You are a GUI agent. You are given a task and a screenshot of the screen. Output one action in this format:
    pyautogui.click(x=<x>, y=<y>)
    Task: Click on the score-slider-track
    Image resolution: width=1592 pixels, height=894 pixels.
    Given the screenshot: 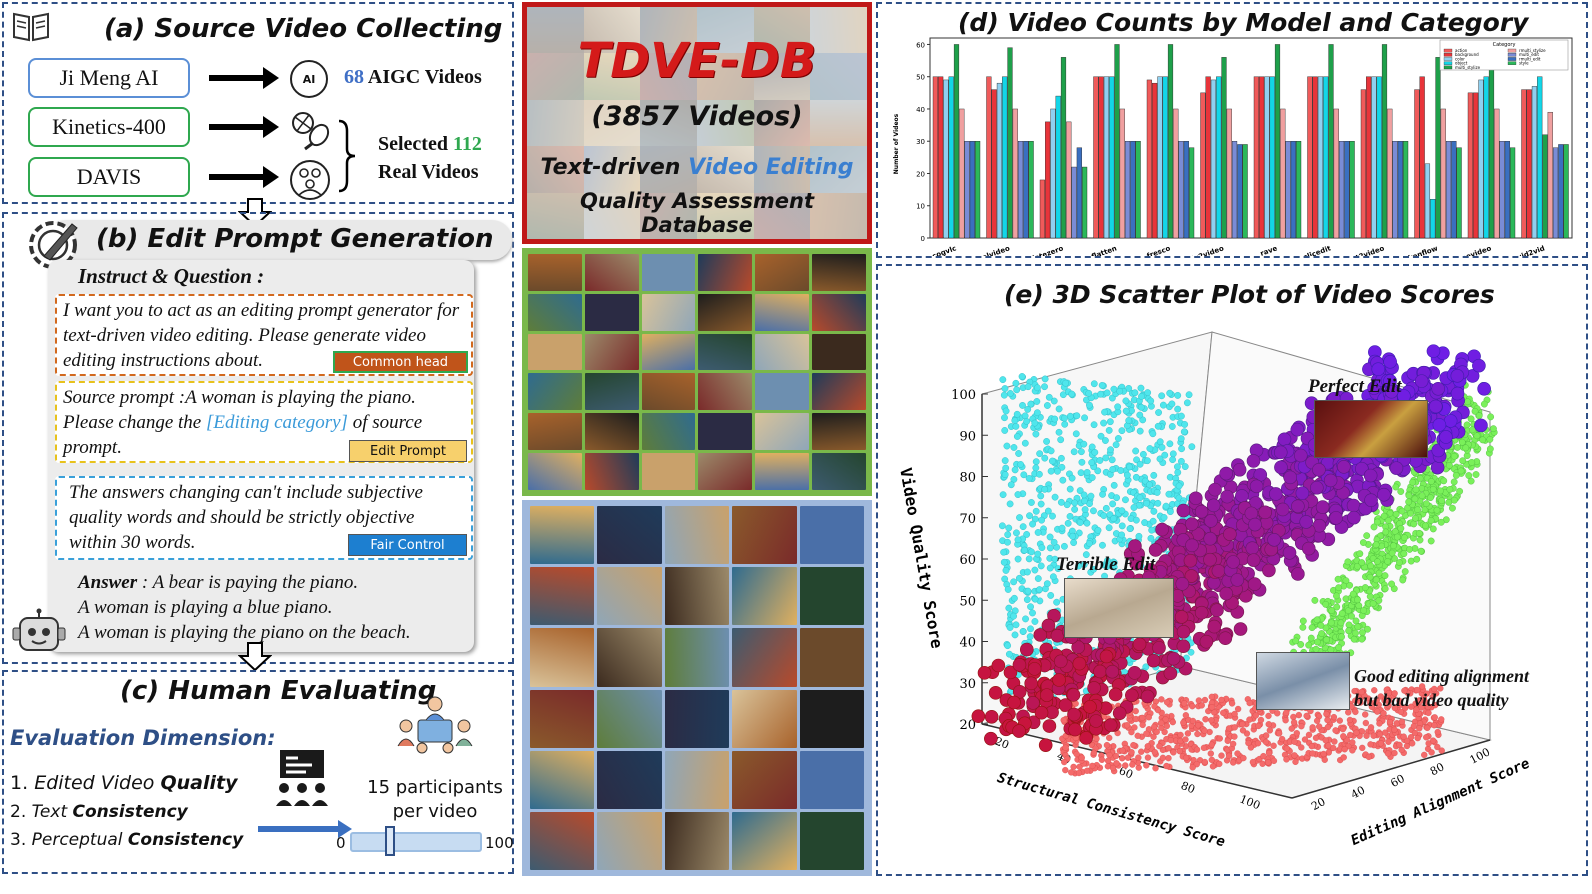 What is the action you would take?
    pyautogui.click(x=416, y=842)
    